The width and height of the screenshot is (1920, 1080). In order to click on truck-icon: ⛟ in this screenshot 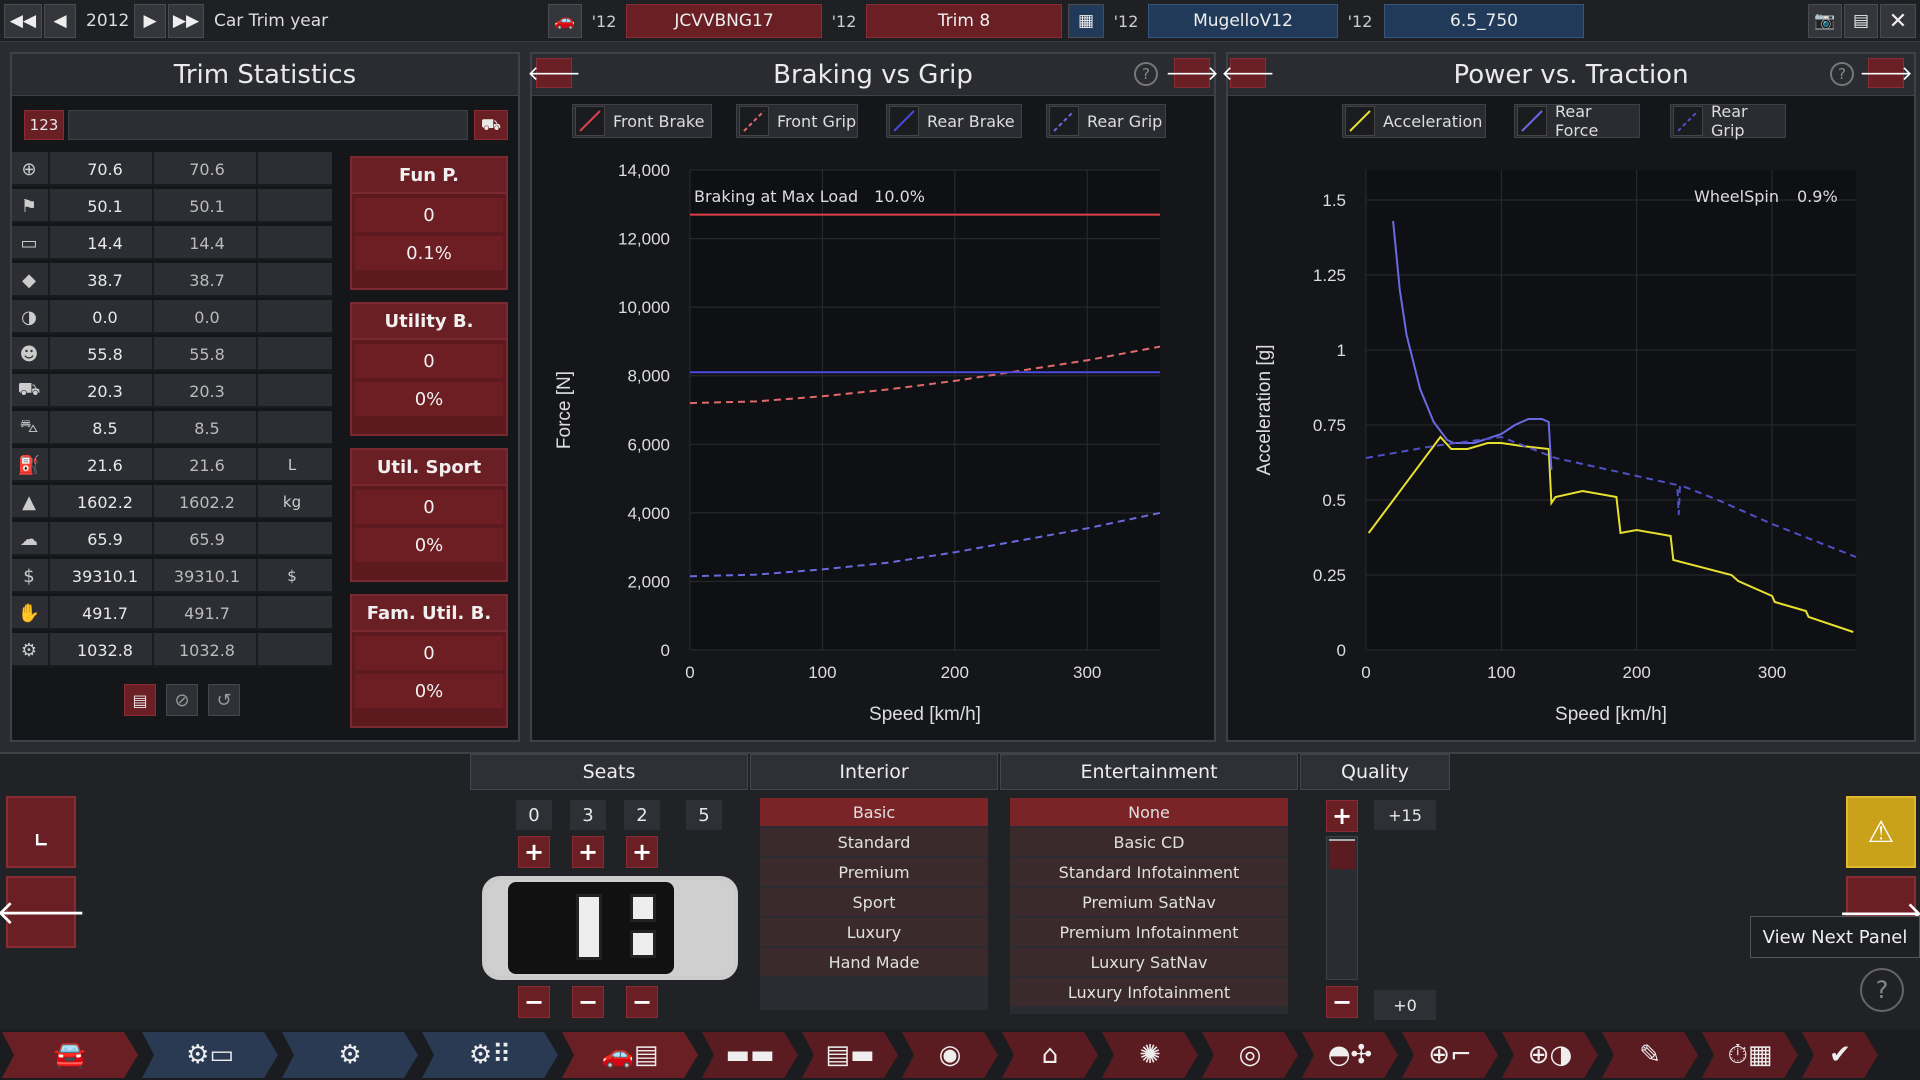, I will do `click(29, 389)`.